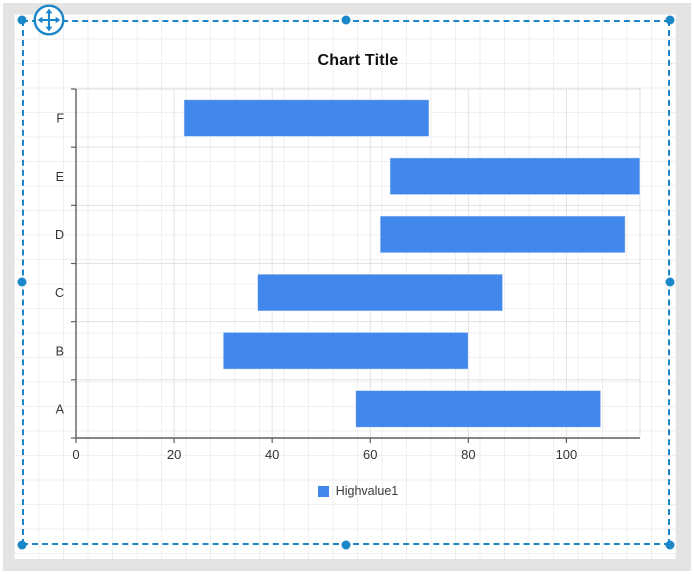 Image resolution: width=694 pixels, height=574 pixels. I want to click on bar-A, so click(478, 408).